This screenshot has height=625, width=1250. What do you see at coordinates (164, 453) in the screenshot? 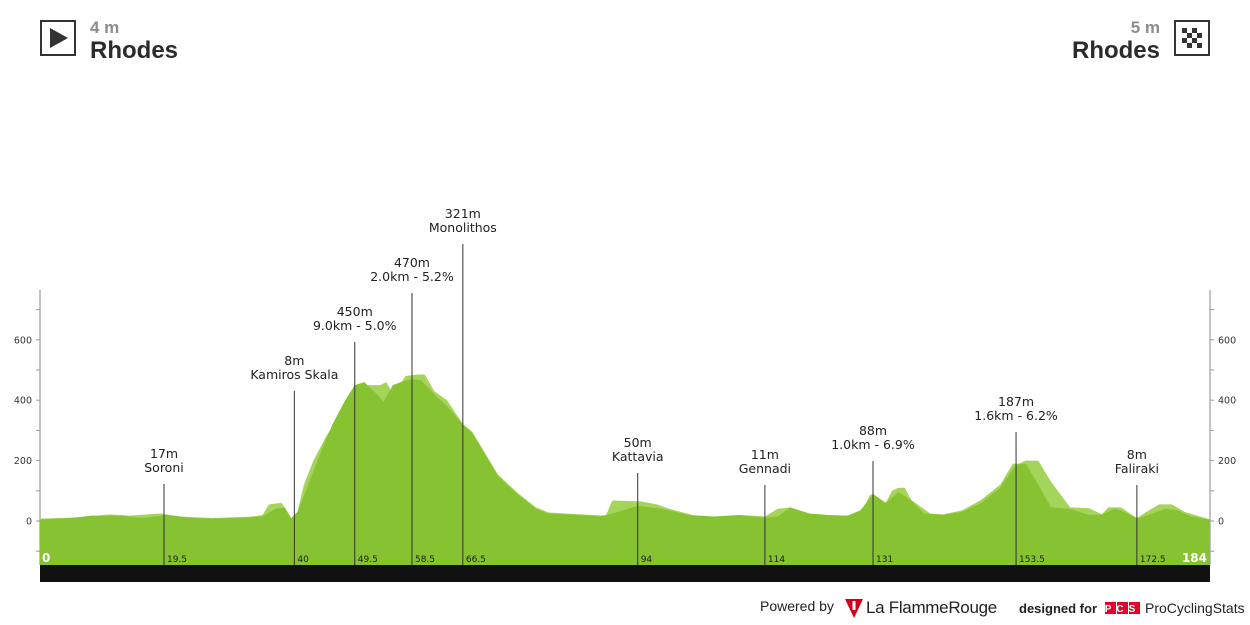
I see `summit-label: 17m` at bounding box center [164, 453].